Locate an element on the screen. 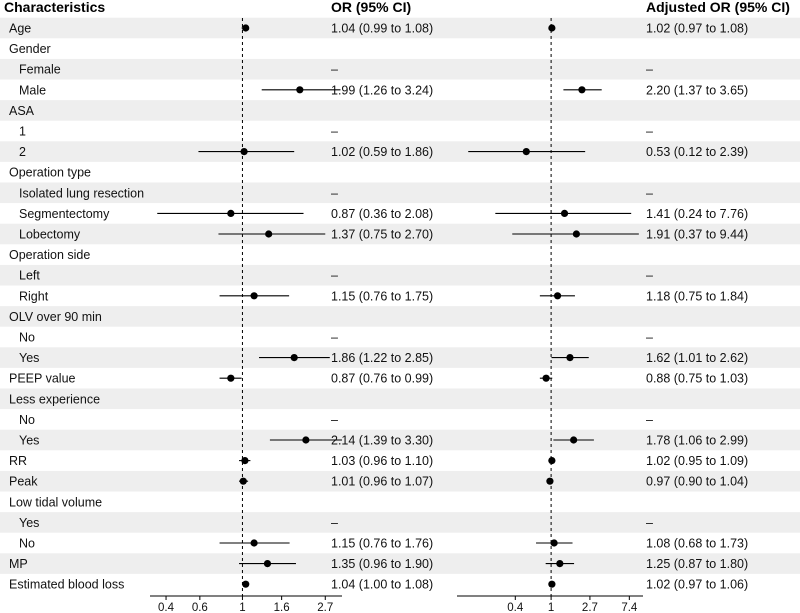 This screenshot has height=613, width=800. adj-estimate-text: 1.25 (0.87 to 1.80) is located at coordinates (697, 564).